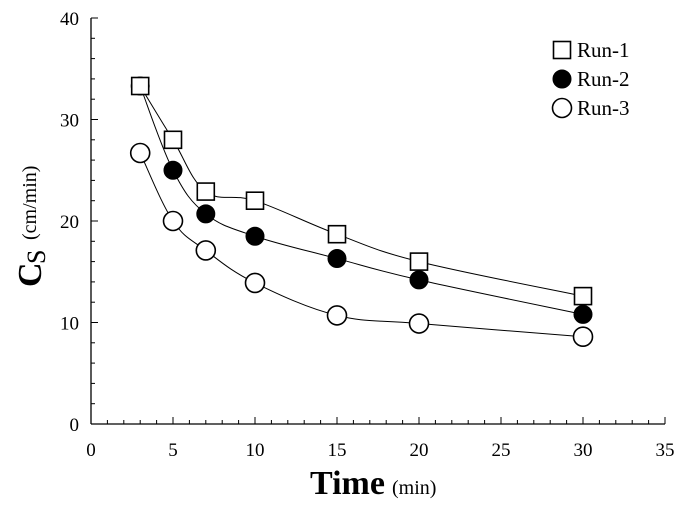 Image resolution: width=684 pixels, height=507 pixels. What do you see at coordinates (665, 450) in the screenshot?
I see `x-tick-label: 35` at bounding box center [665, 450].